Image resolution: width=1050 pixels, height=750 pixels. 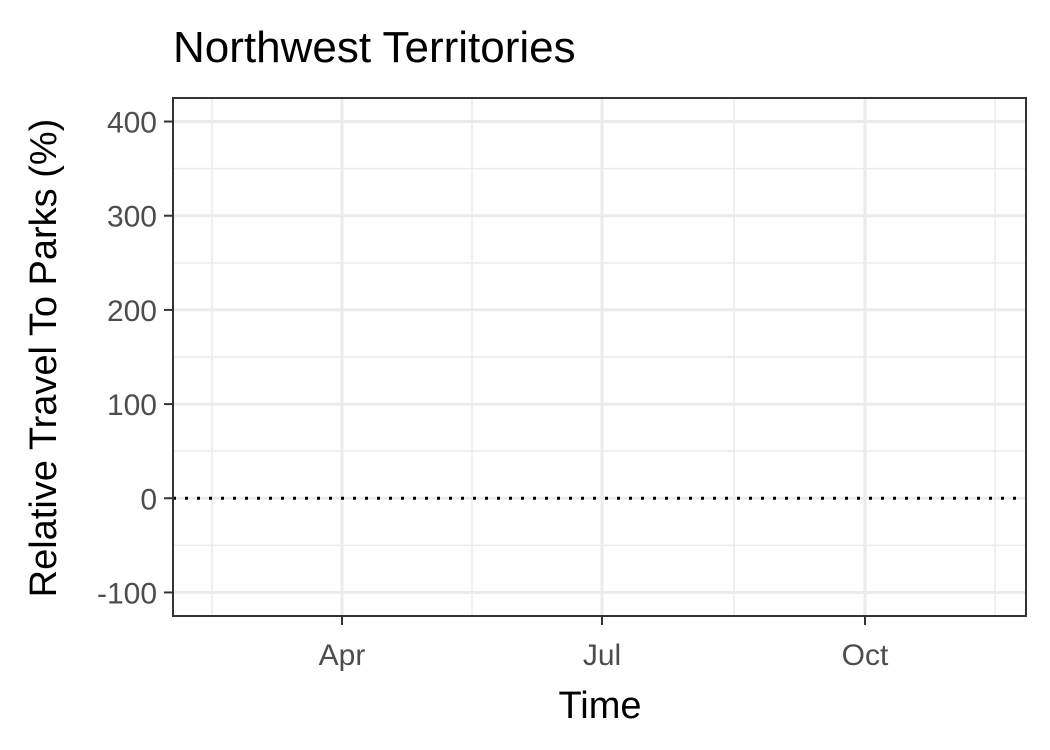 What do you see at coordinates (865, 655) in the screenshot?
I see `x-tick-label: Oct` at bounding box center [865, 655].